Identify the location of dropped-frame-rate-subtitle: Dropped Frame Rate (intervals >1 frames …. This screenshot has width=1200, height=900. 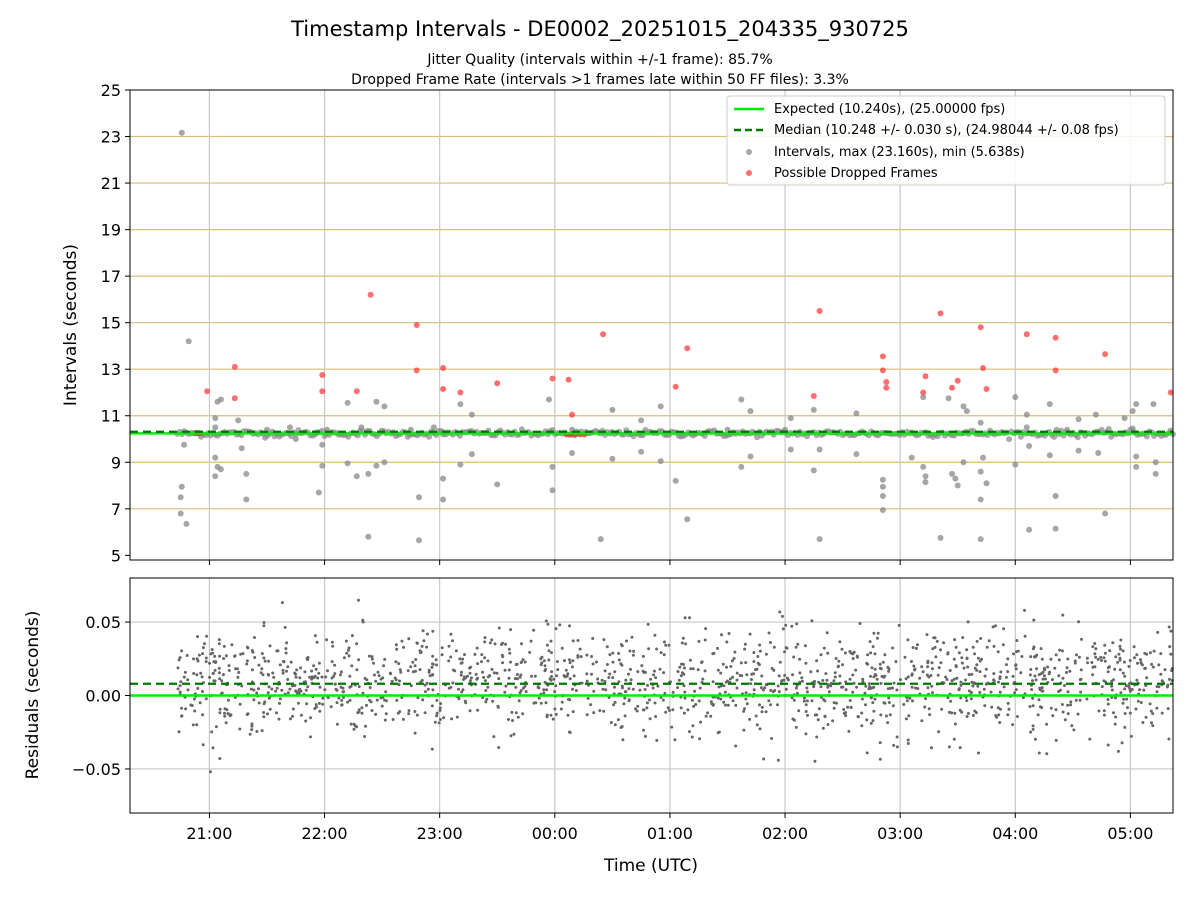
(600, 80).